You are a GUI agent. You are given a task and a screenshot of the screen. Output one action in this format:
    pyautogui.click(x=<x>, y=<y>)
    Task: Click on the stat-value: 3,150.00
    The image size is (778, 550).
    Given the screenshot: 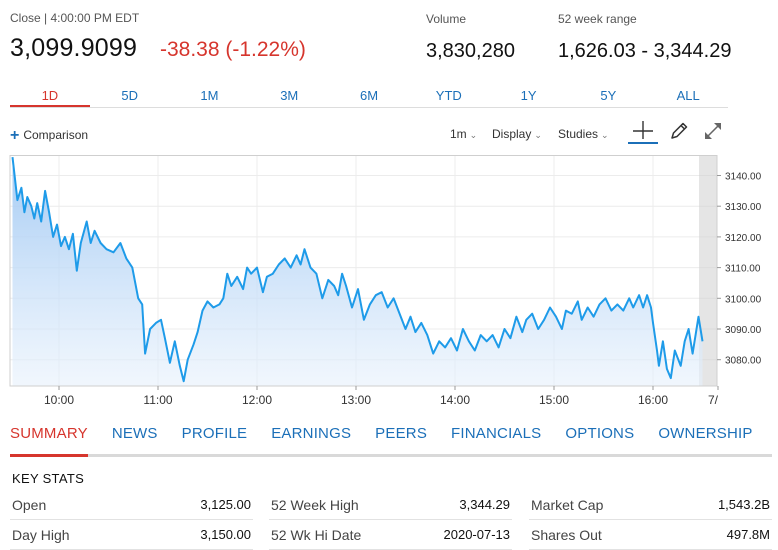 What is the action you would take?
    pyautogui.click(x=225, y=534)
    